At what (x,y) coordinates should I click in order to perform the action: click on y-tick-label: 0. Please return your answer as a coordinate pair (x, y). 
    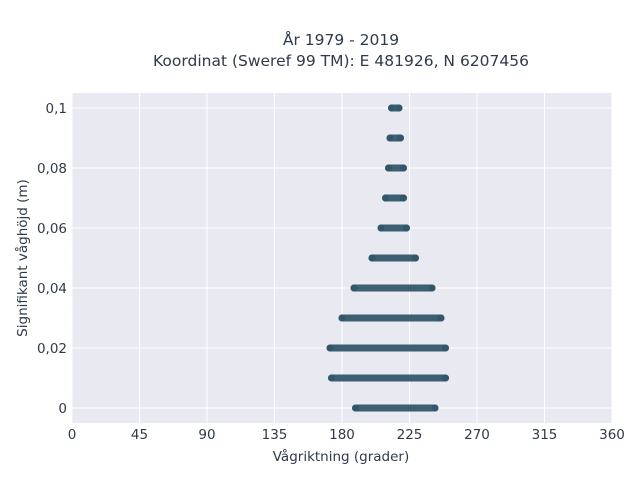
    Looking at the image, I should click on (62, 409).